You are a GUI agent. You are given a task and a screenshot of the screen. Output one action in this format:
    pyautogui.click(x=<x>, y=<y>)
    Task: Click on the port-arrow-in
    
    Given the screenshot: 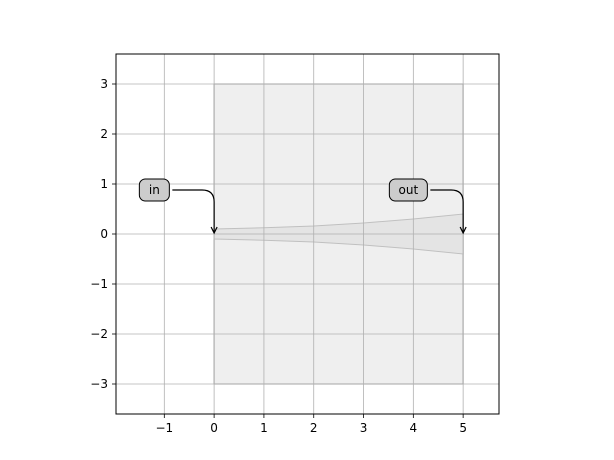 What is the action you would take?
    pyautogui.click(x=193, y=210)
    